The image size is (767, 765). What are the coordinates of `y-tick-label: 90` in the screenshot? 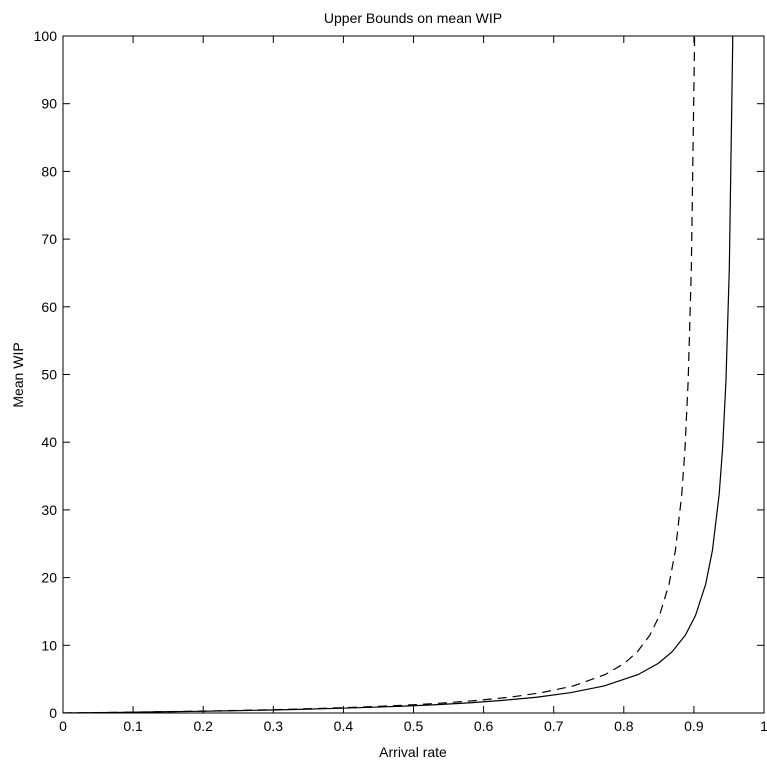 It's located at (49, 104).